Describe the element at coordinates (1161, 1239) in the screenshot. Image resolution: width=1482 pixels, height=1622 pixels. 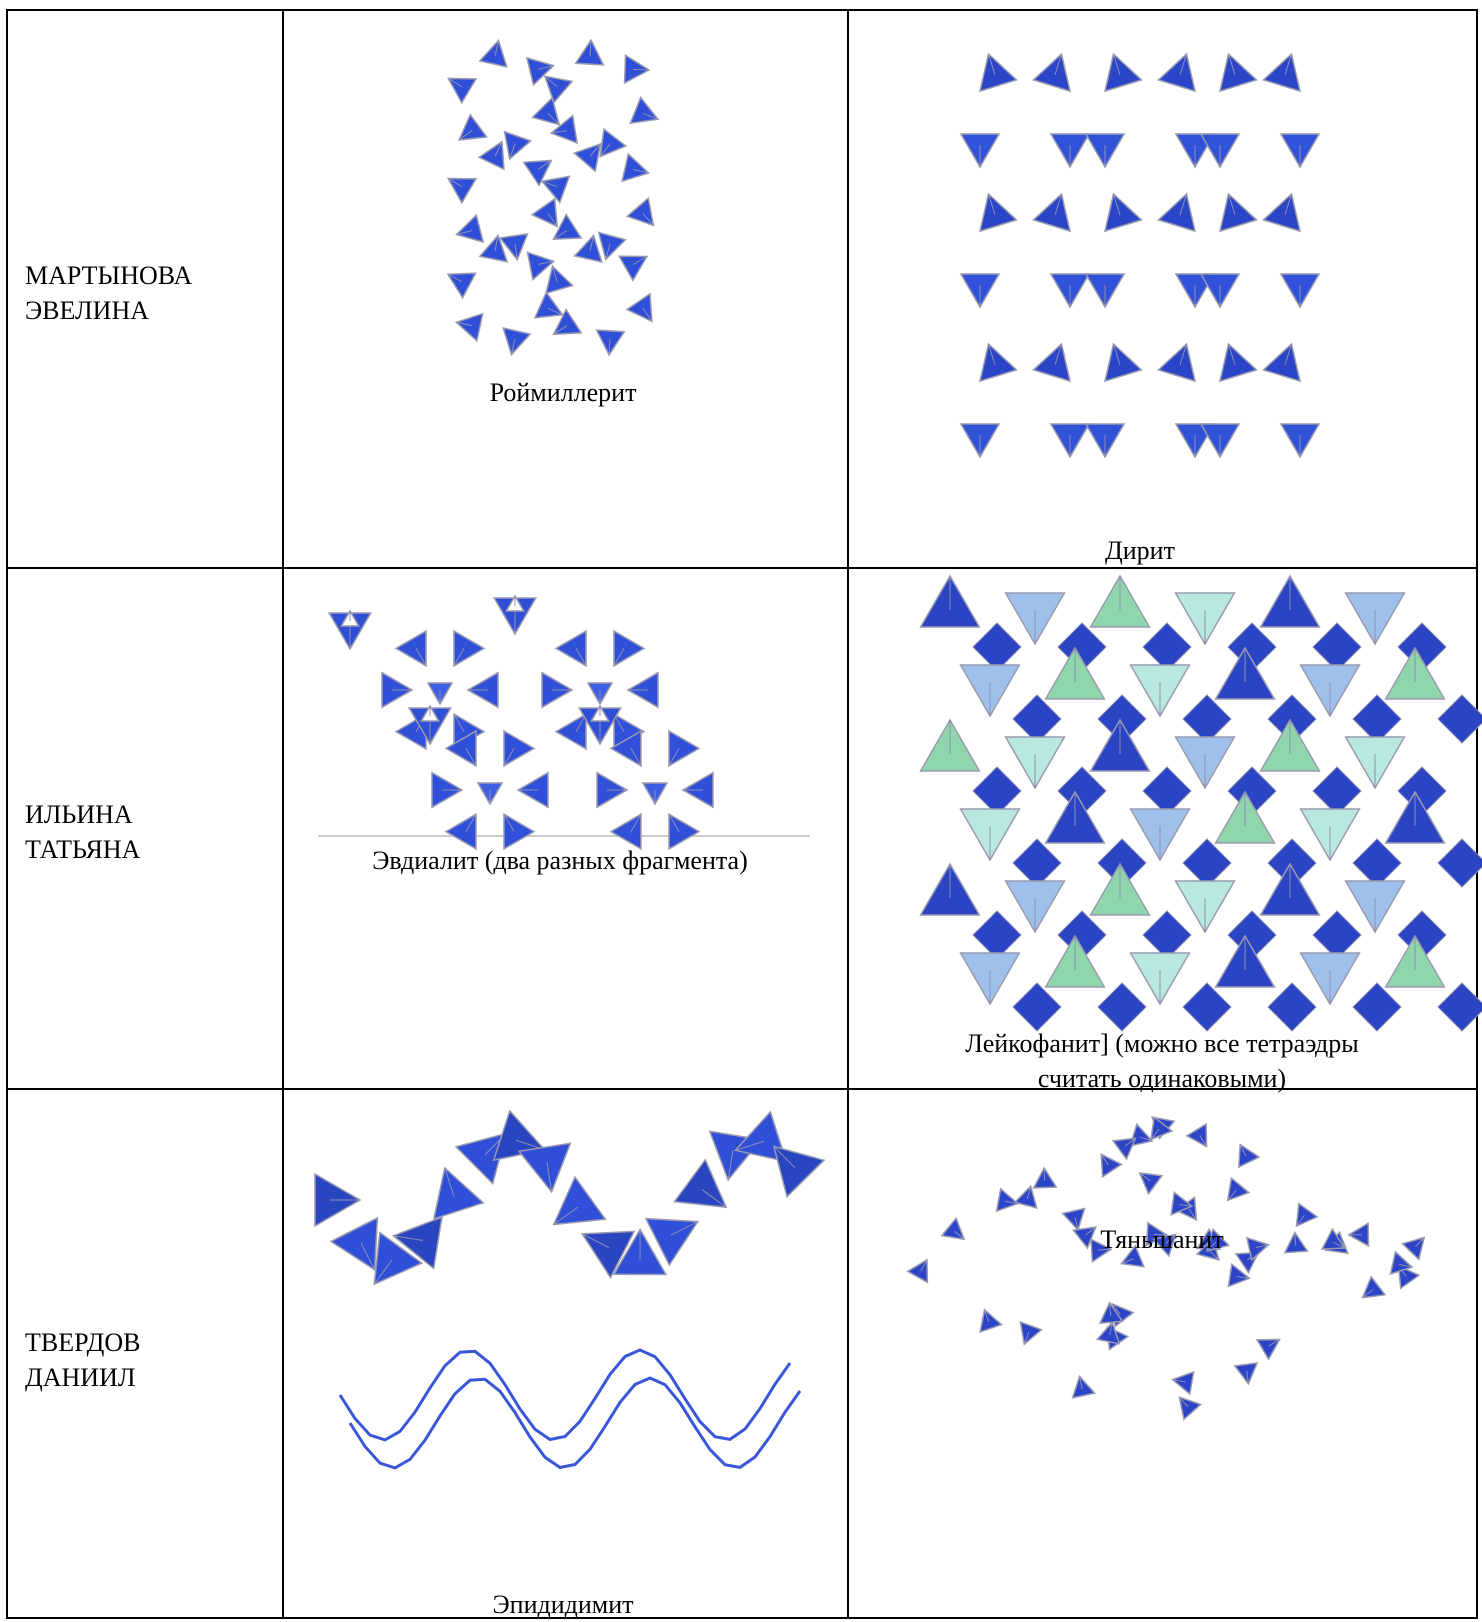
I see `caption: Тяньшанит` at that location.